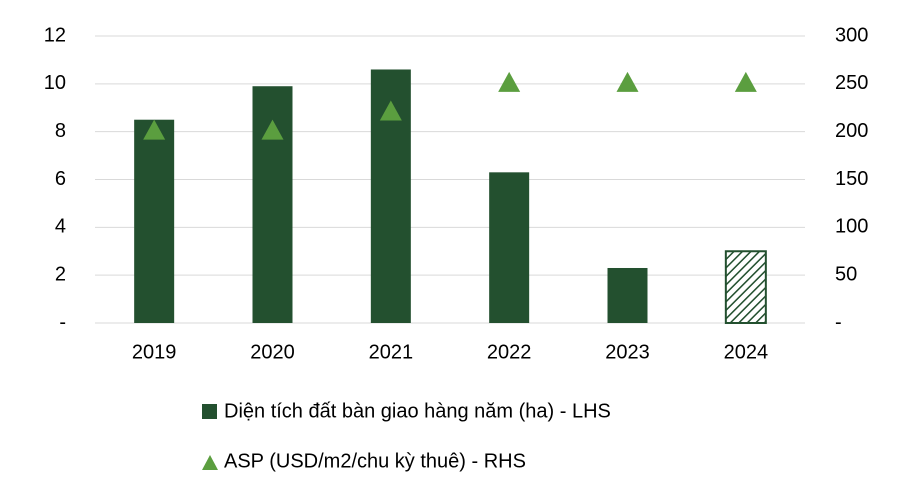 The height and width of the screenshot is (482, 902). Describe the element at coordinates (509, 352) in the screenshot. I see `x-tick-label: 2022` at that location.